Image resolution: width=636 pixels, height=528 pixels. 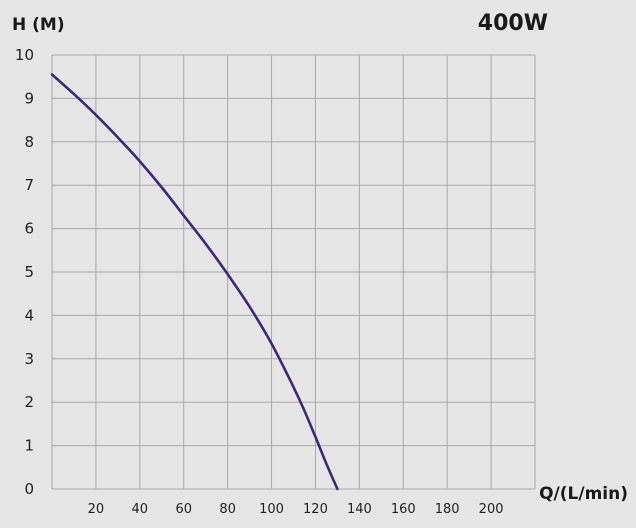 I want to click on x-tick-label: 180, so click(x=447, y=509).